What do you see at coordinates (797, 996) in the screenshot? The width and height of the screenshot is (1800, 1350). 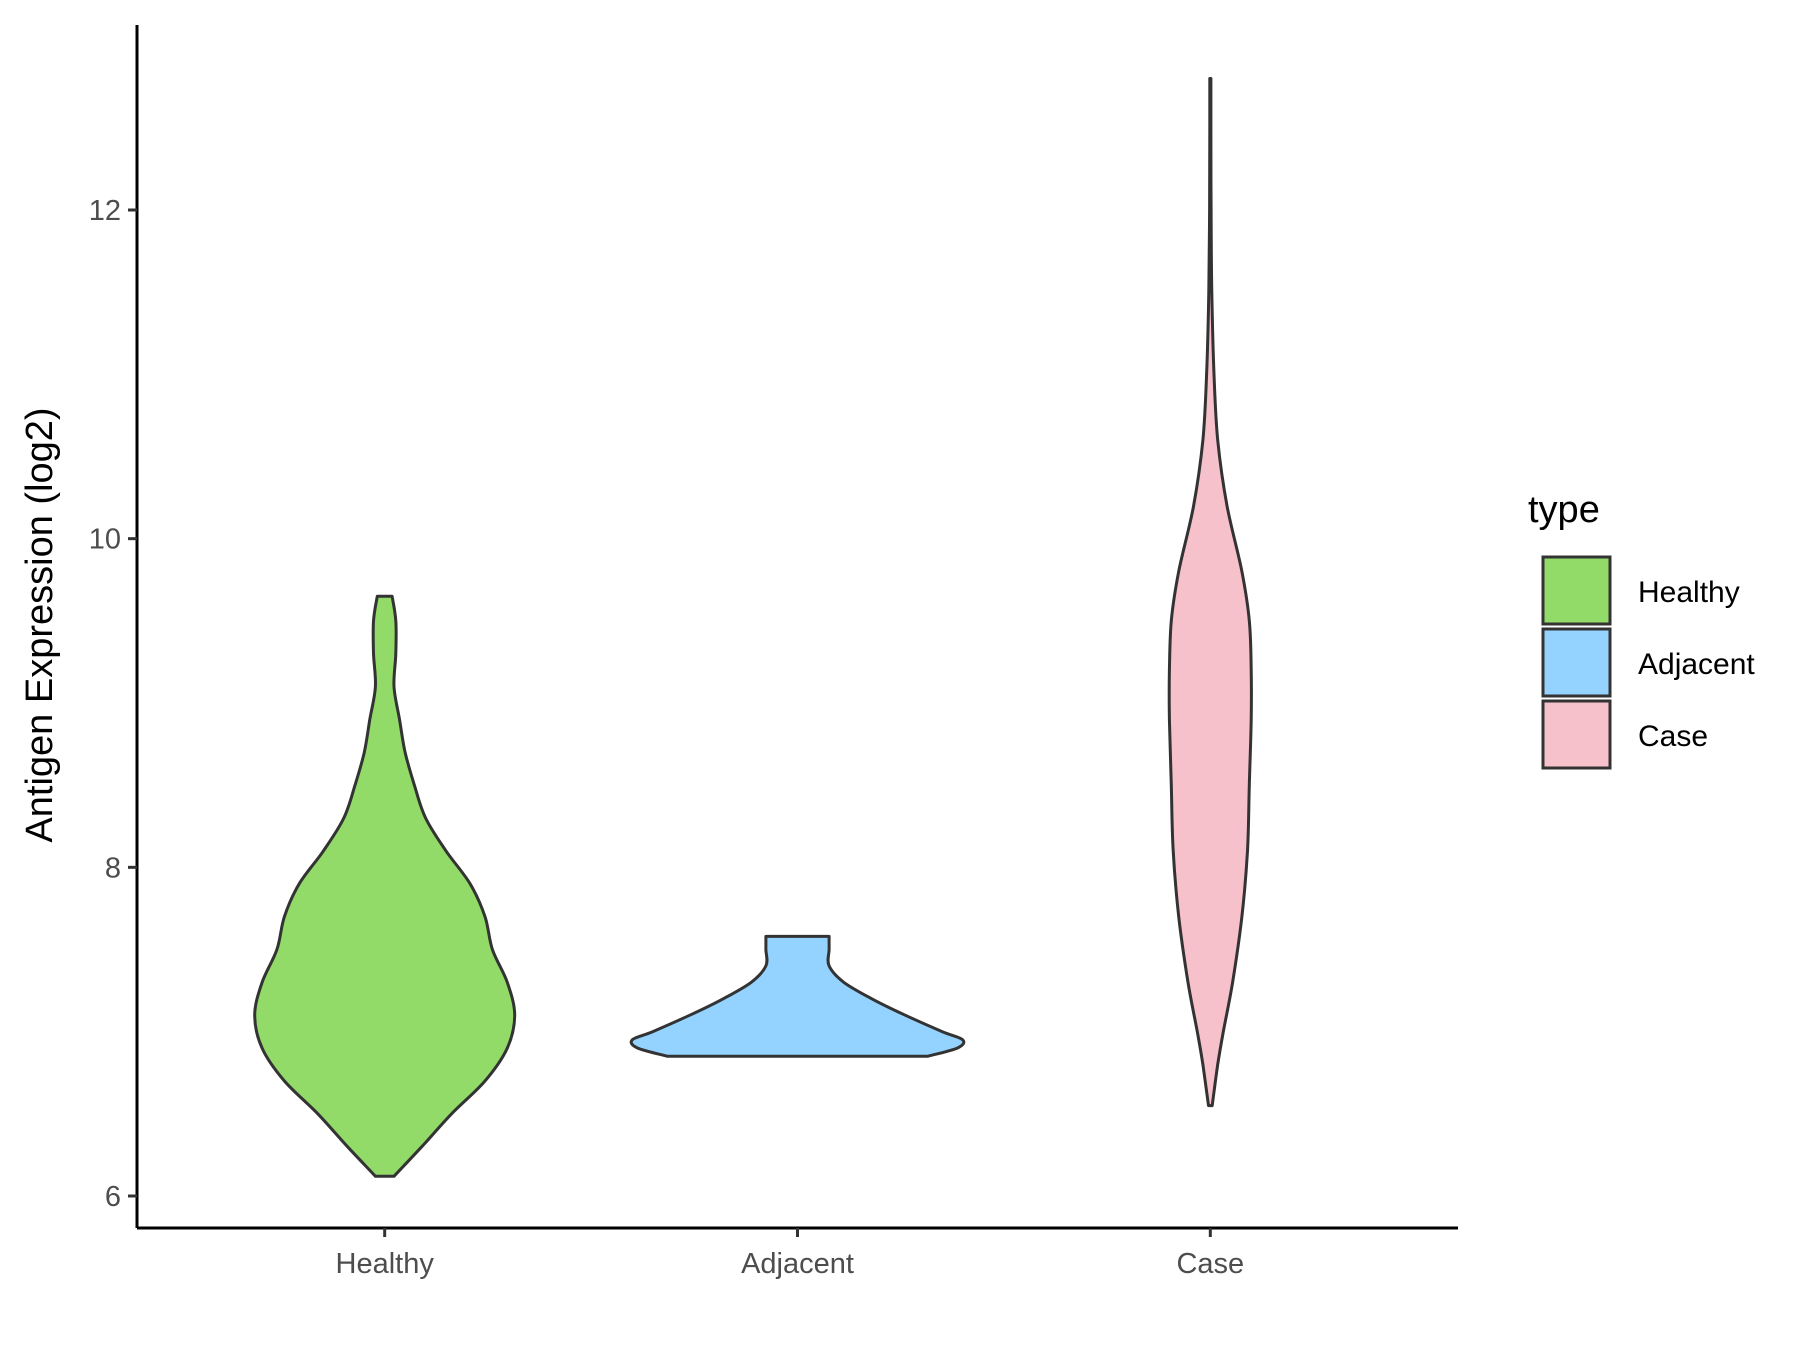 I see `violin-adjacent` at bounding box center [797, 996].